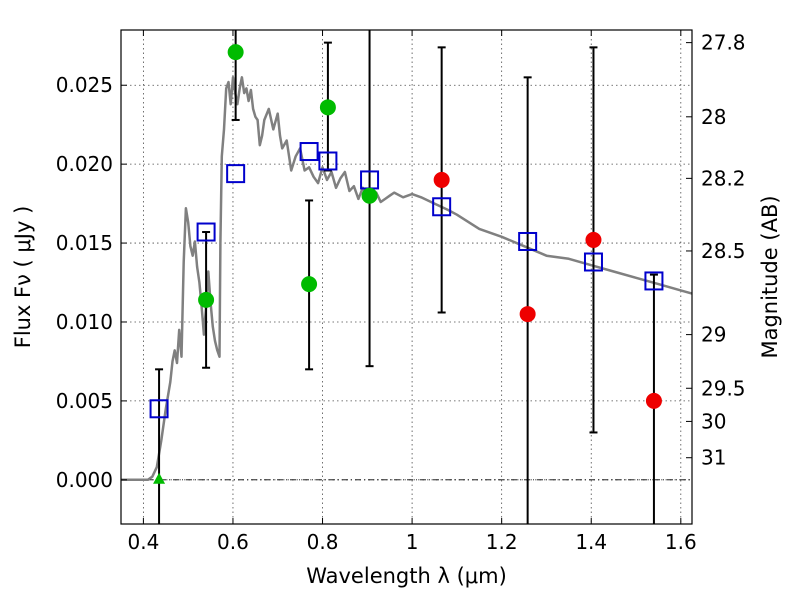 The height and width of the screenshot is (600, 800). I want to click on mag-tick-label: 28.5, so click(723, 251).